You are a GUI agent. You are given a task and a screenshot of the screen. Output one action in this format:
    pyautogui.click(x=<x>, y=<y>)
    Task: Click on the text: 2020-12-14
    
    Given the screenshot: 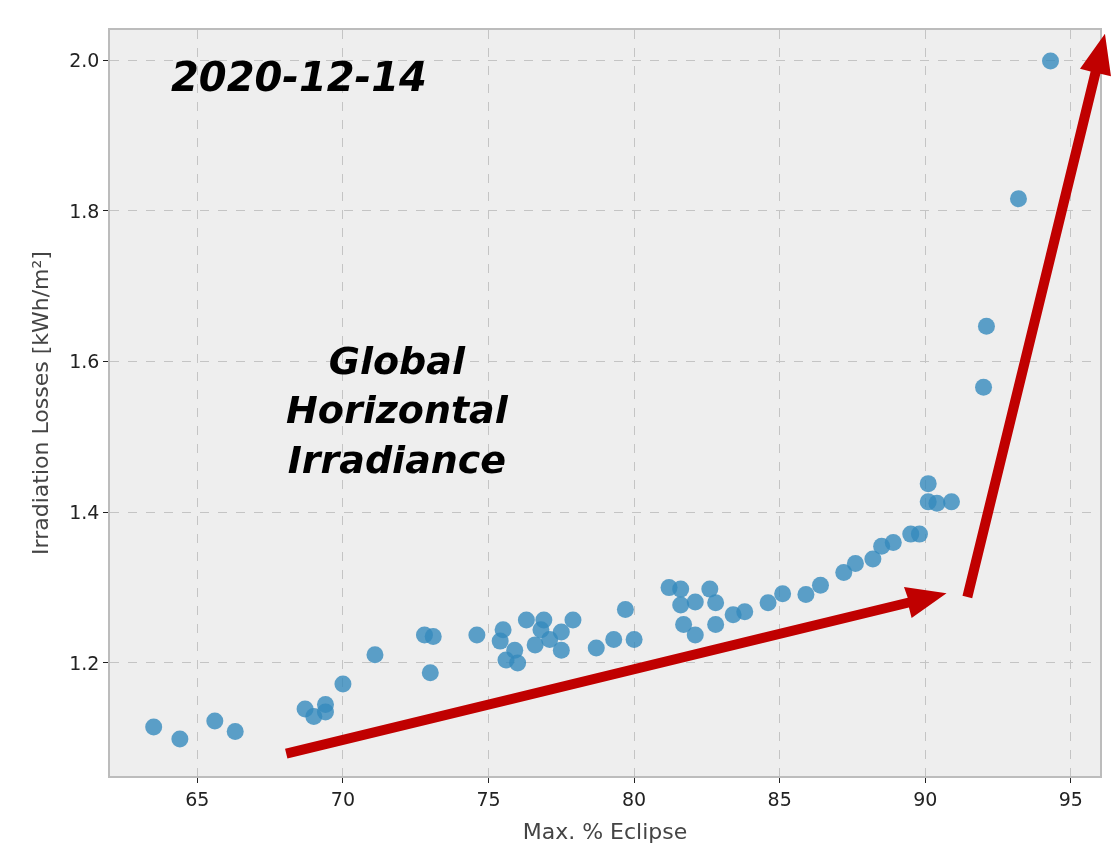 What is the action you would take?
    pyautogui.click(x=299, y=77)
    